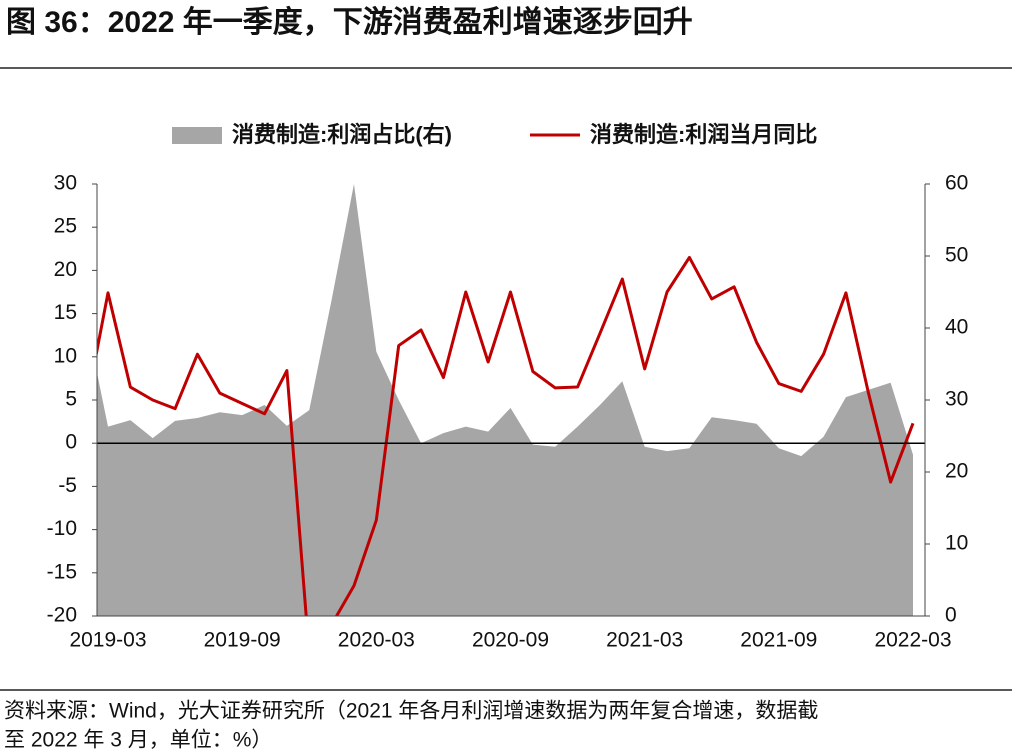 This screenshot has height=754, width=1012. I want to click on y-tick-label: -10, so click(62, 528).